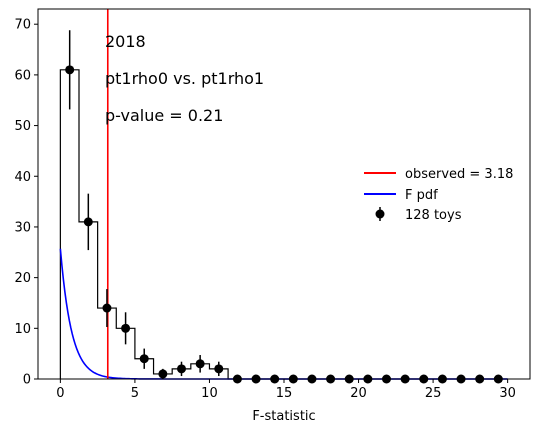  I want to click on y-axis: 0 10 20 30 40 50 60 70, so click(26, 203).